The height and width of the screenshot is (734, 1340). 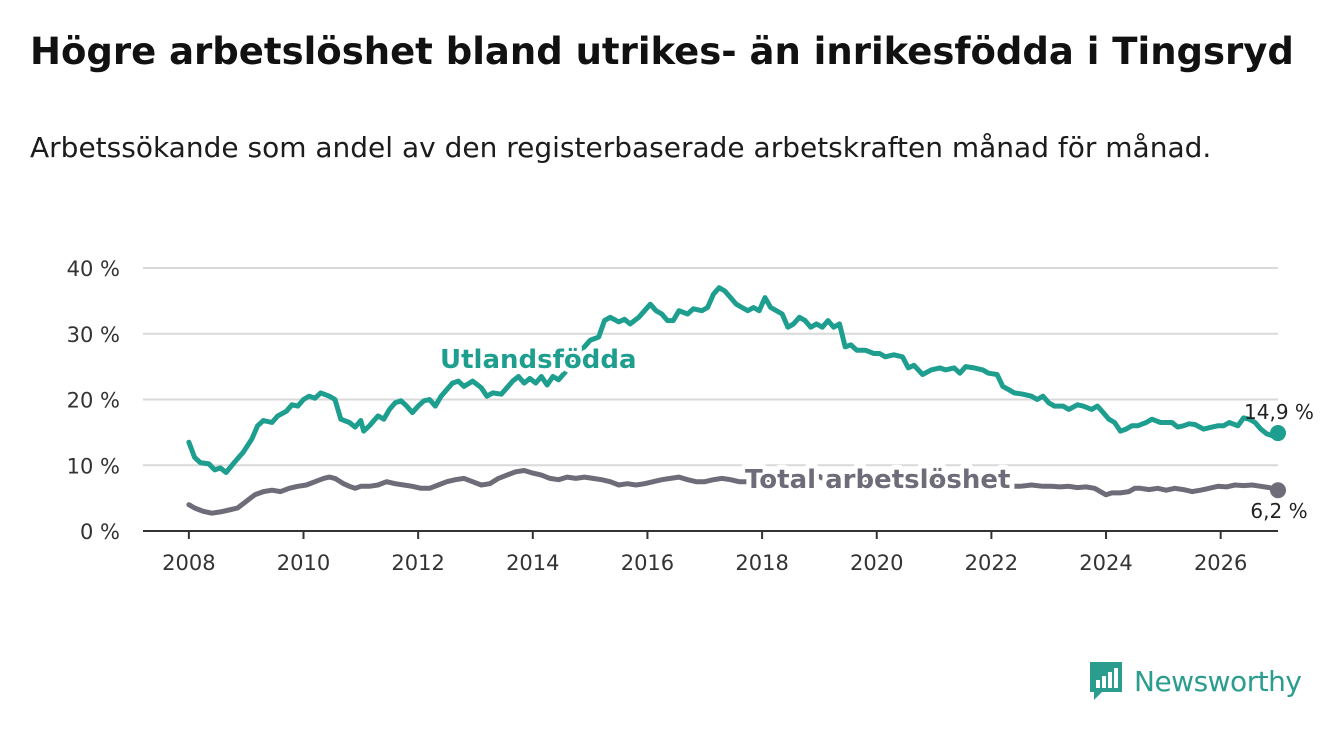 What do you see at coordinates (93, 335) in the screenshot?
I see `y-tick-label: 30 %` at bounding box center [93, 335].